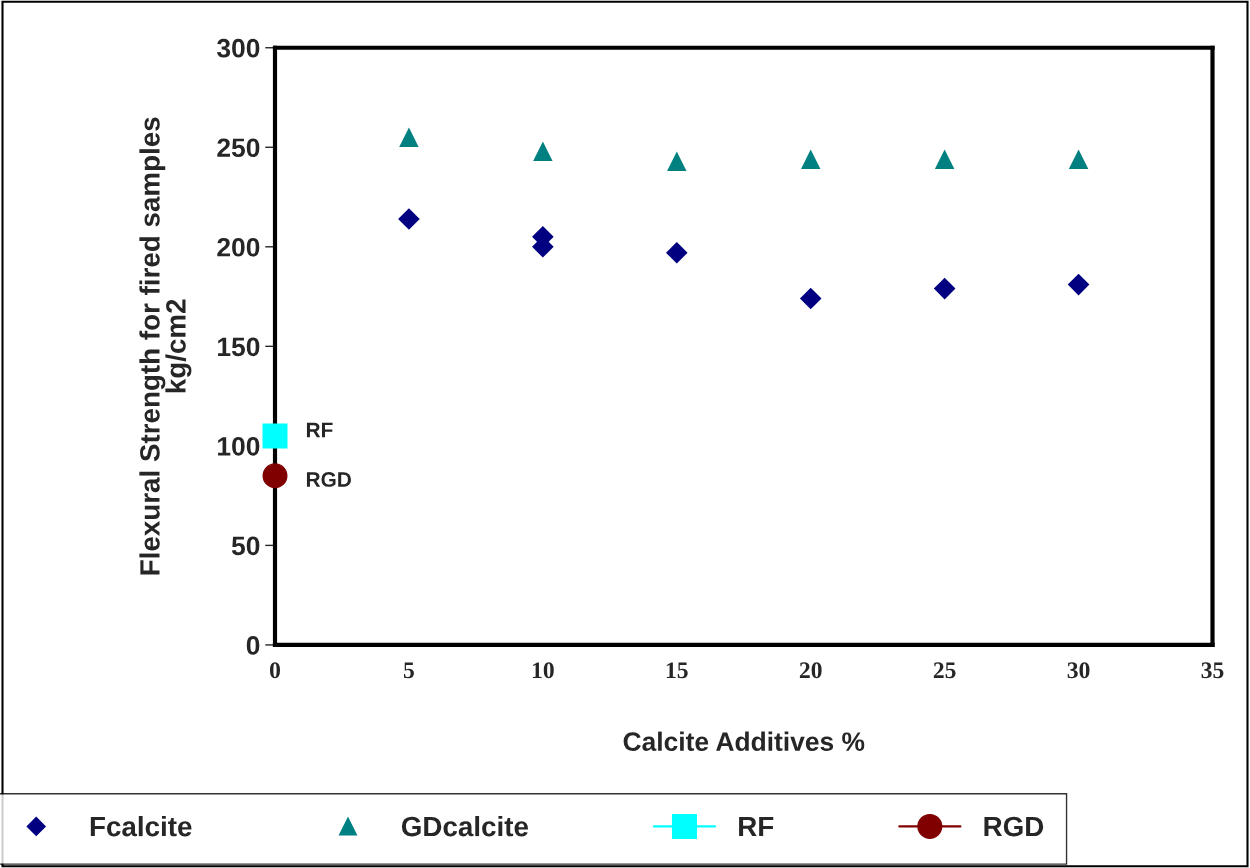  Describe the element at coordinates (239, 446) in the screenshot. I see `y-tick-label: 100` at that location.